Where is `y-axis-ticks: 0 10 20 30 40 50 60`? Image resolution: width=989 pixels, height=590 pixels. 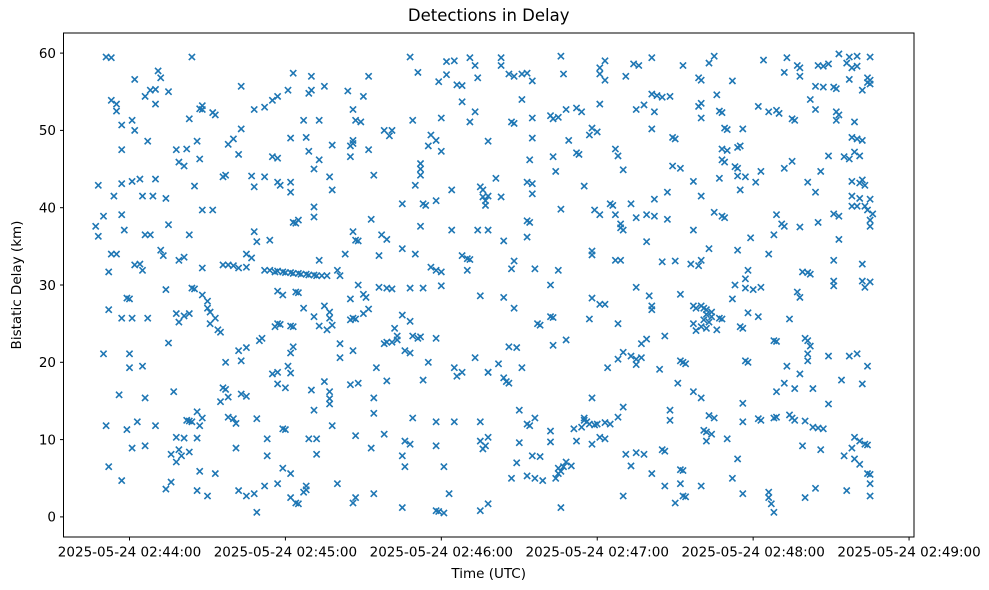 y-axis-ticks: 0 10 20 30 40 50 60 is located at coordinates (51, 286).